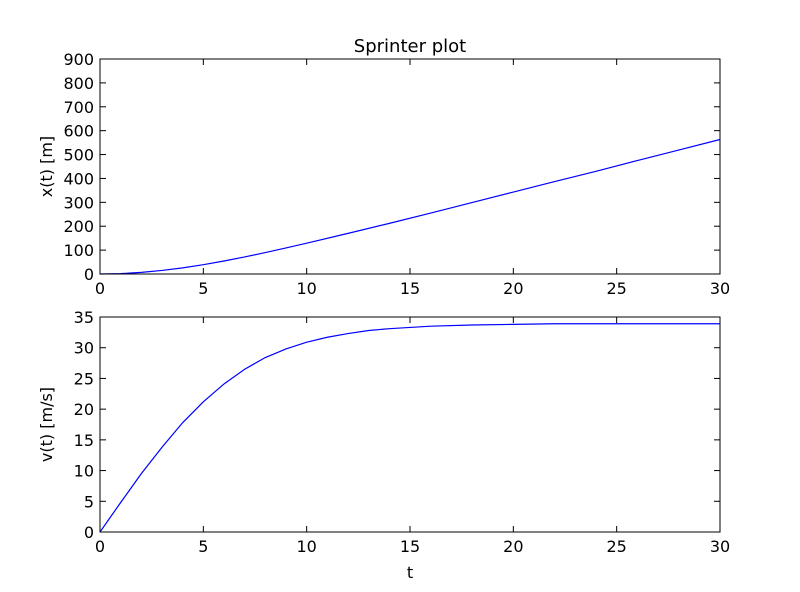  Describe the element at coordinates (78, 178) in the screenshot. I see `y-tick-label: 400` at that location.